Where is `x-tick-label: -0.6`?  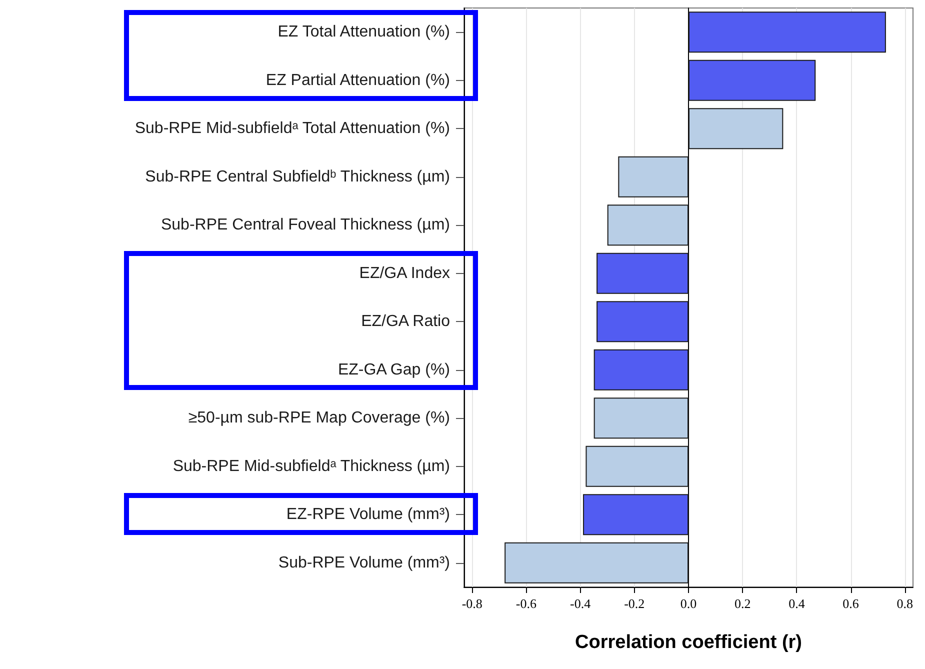 x-tick-label: -0.6 is located at coordinates (526, 603).